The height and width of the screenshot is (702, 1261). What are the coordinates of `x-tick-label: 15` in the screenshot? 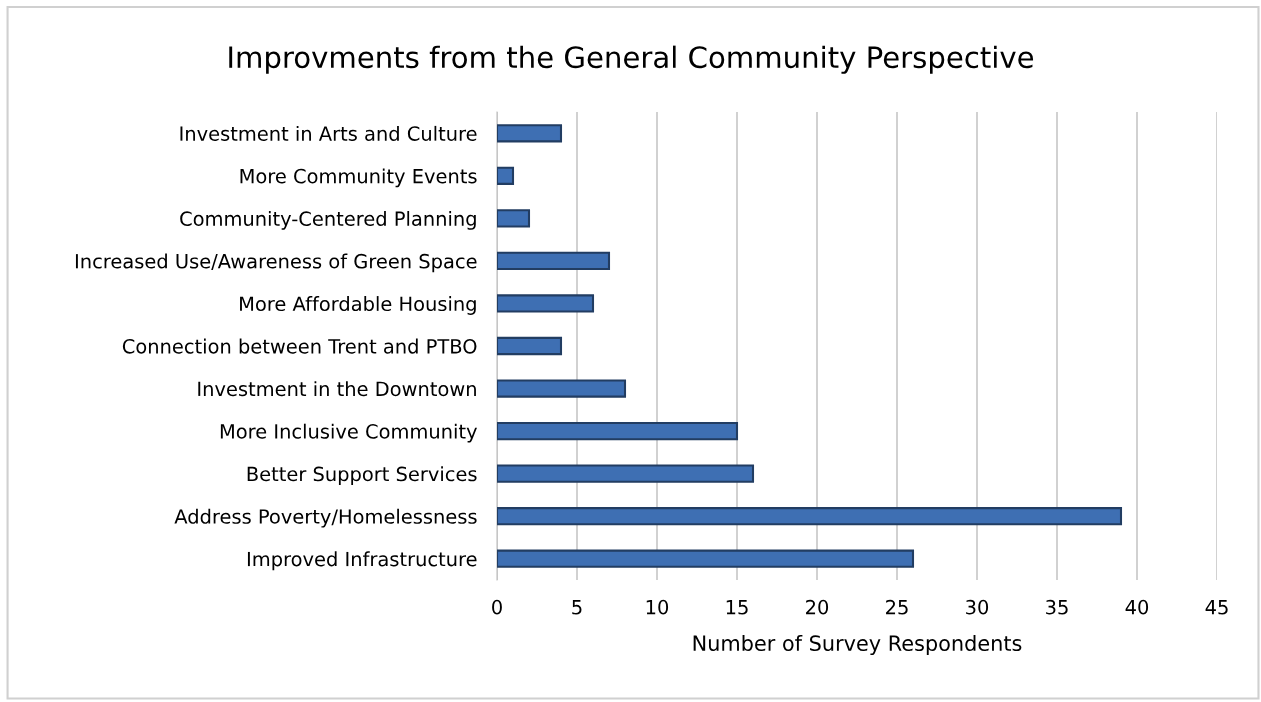 It's located at (737, 607).